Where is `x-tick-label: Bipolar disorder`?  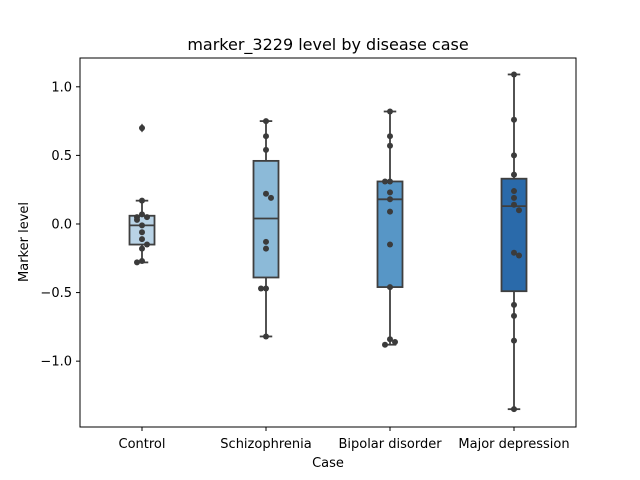 x-tick-label: Bipolar disorder is located at coordinates (390, 444).